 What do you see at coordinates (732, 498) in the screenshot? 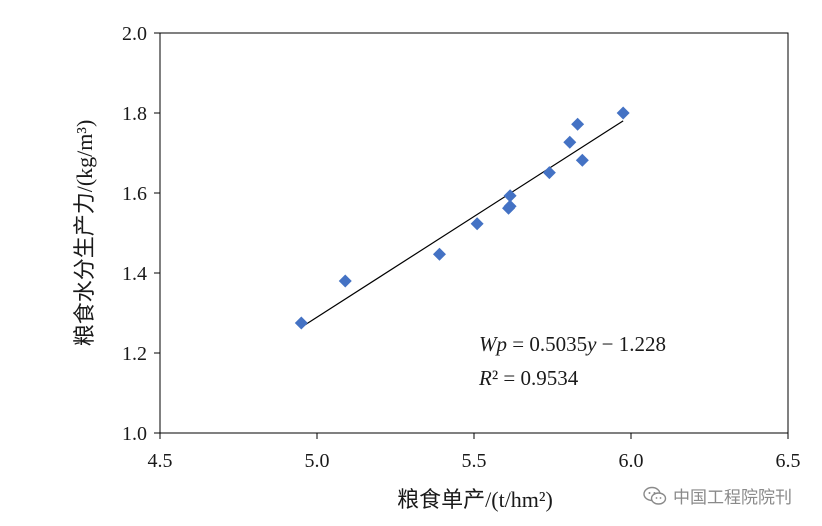
I see `watermark-text: 中国工程院院刊` at bounding box center [732, 498].